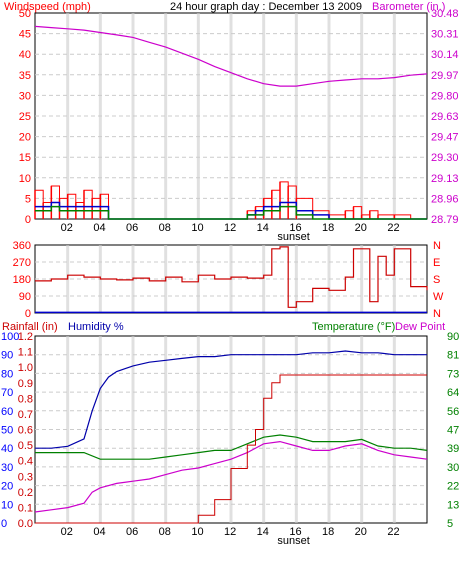  What do you see at coordinates (22, 280) in the screenshot?
I see `p2-ytick-label: 180` at bounding box center [22, 280].